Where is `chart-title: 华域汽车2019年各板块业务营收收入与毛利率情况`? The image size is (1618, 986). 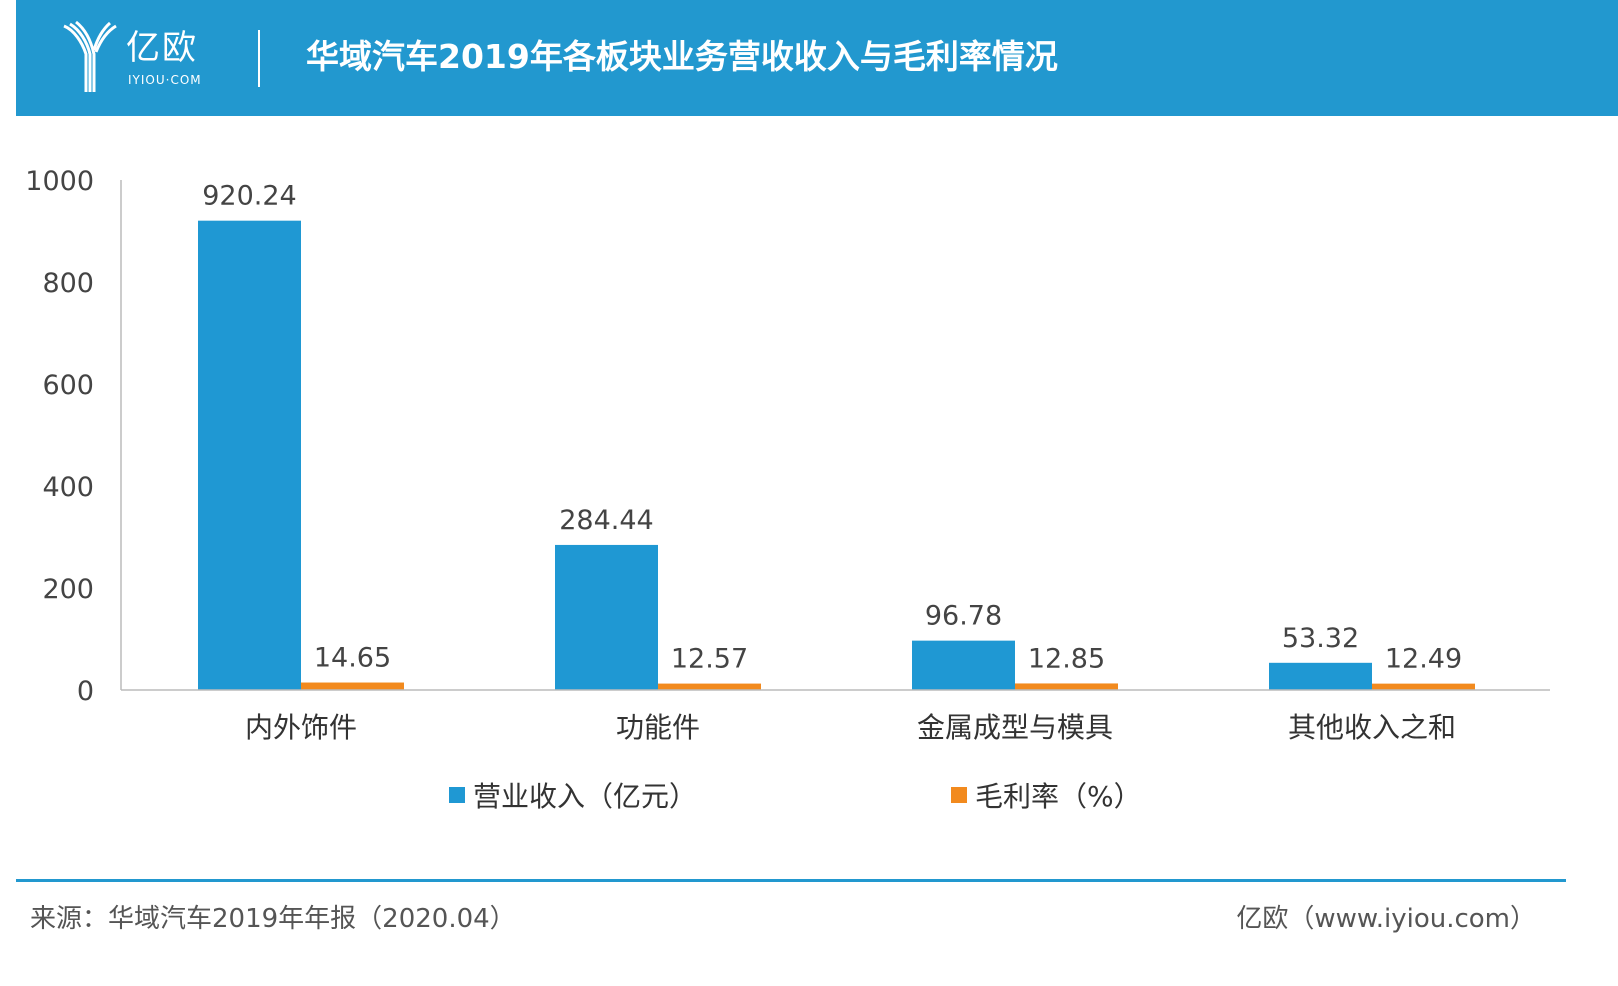 chart-title: 华域汽车2019年各板块业务营收收入与毛利率情况 is located at coordinates (682, 56).